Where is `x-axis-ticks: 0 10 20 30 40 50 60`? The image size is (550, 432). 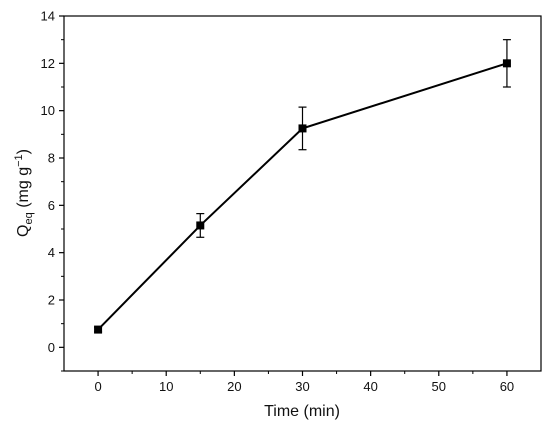
x-axis-ticks: 0 10 20 30 40 50 60 is located at coordinates (304, 382).